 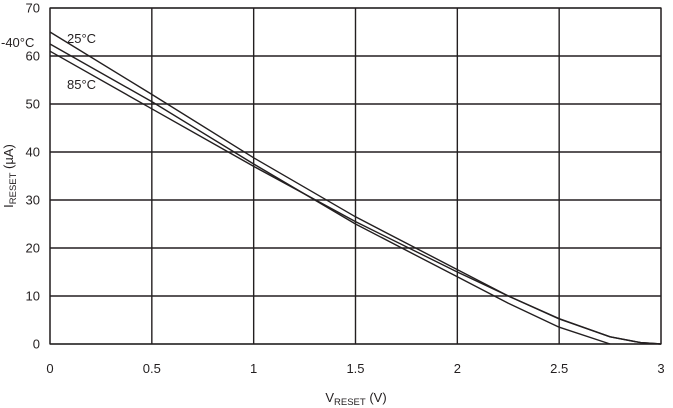 What do you see at coordinates (376, 397) in the screenshot?
I see `x-axis-title-unit: (V)` at bounding box center [376, 397].